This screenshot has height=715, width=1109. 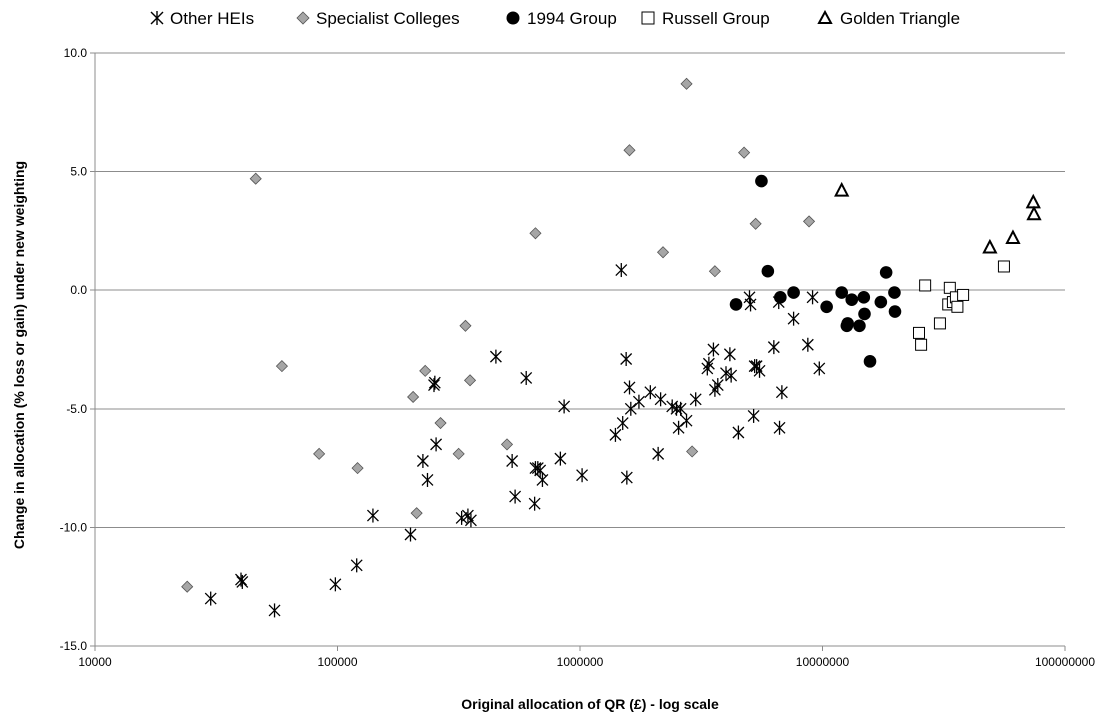 I want to click on legend-label-specialist-colleges: Specialist Colleges, so click(x=388, y=18).